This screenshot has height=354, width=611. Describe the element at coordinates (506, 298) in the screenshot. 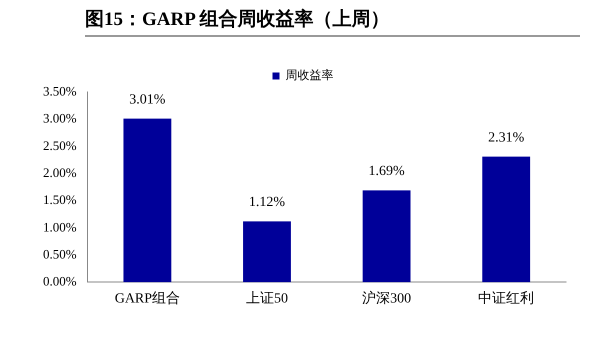

I see `x-tick-label: 中证红利` at that location.